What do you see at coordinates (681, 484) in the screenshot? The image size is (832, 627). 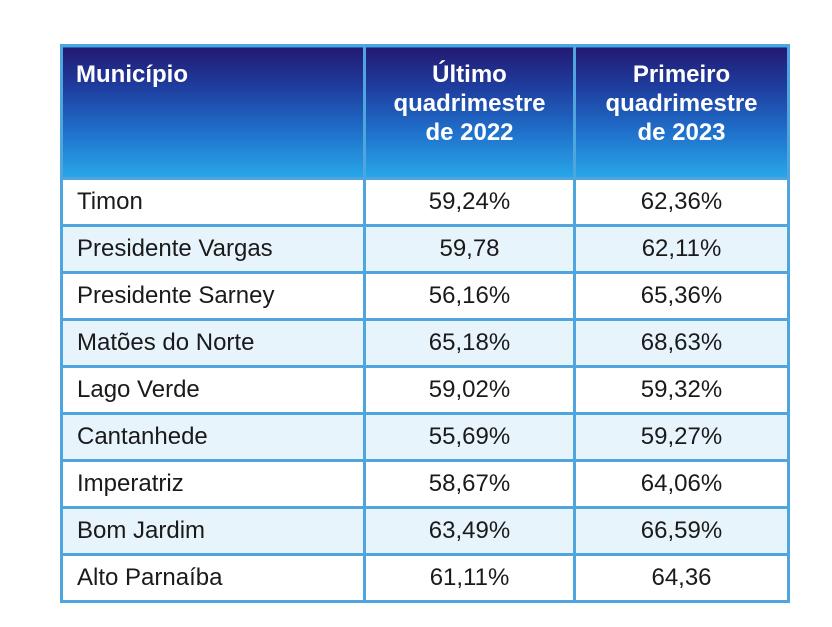 I see `cell-q2023: 64,06%` at bounding box center [681, 484].